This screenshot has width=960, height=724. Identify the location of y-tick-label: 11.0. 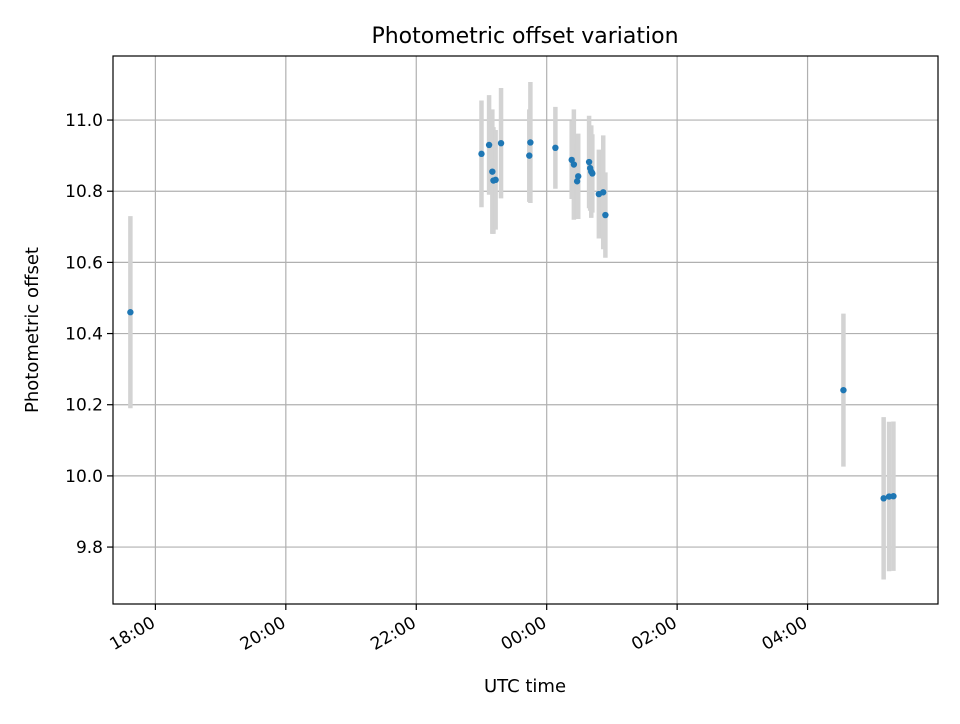
(84, 121).